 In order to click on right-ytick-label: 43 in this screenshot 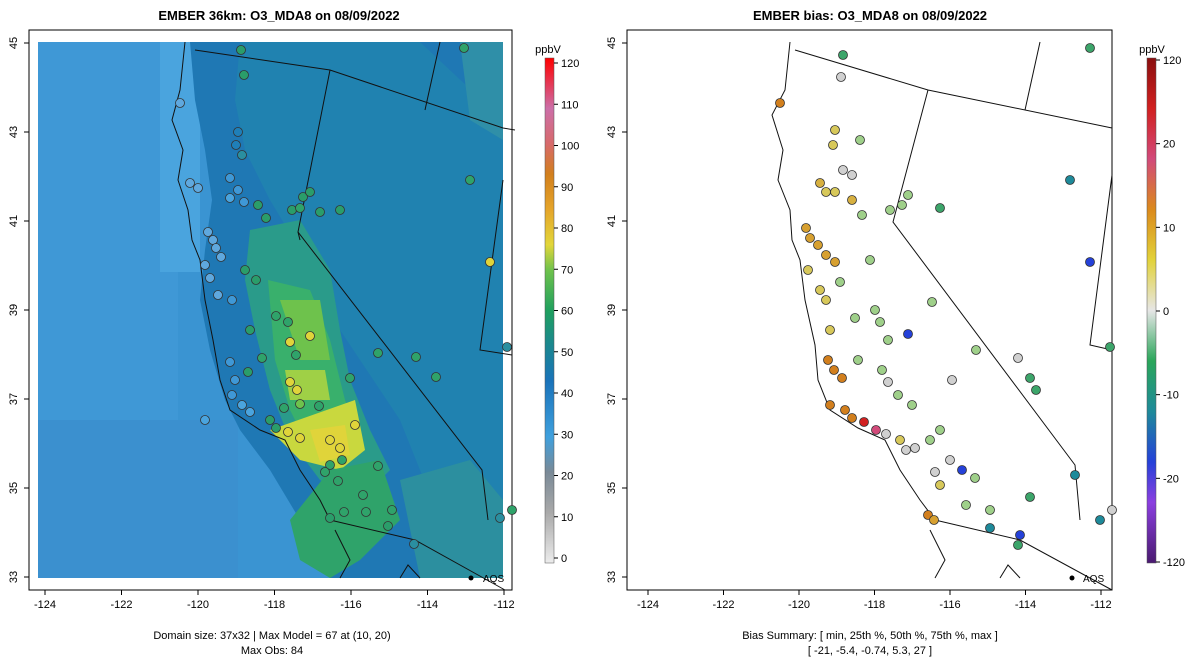, I will do `click(612, 132)`.